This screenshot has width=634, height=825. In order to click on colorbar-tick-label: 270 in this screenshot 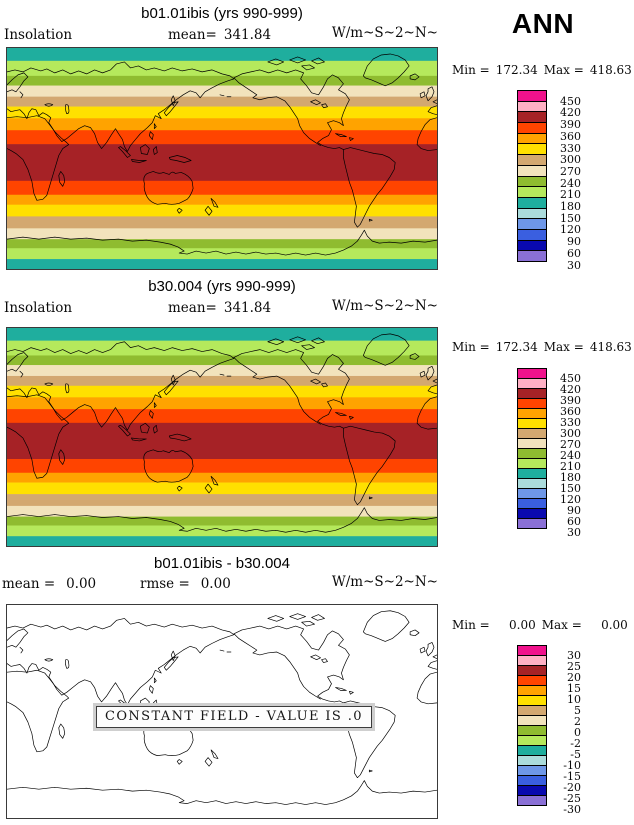, I will do `click(570, 171)`.